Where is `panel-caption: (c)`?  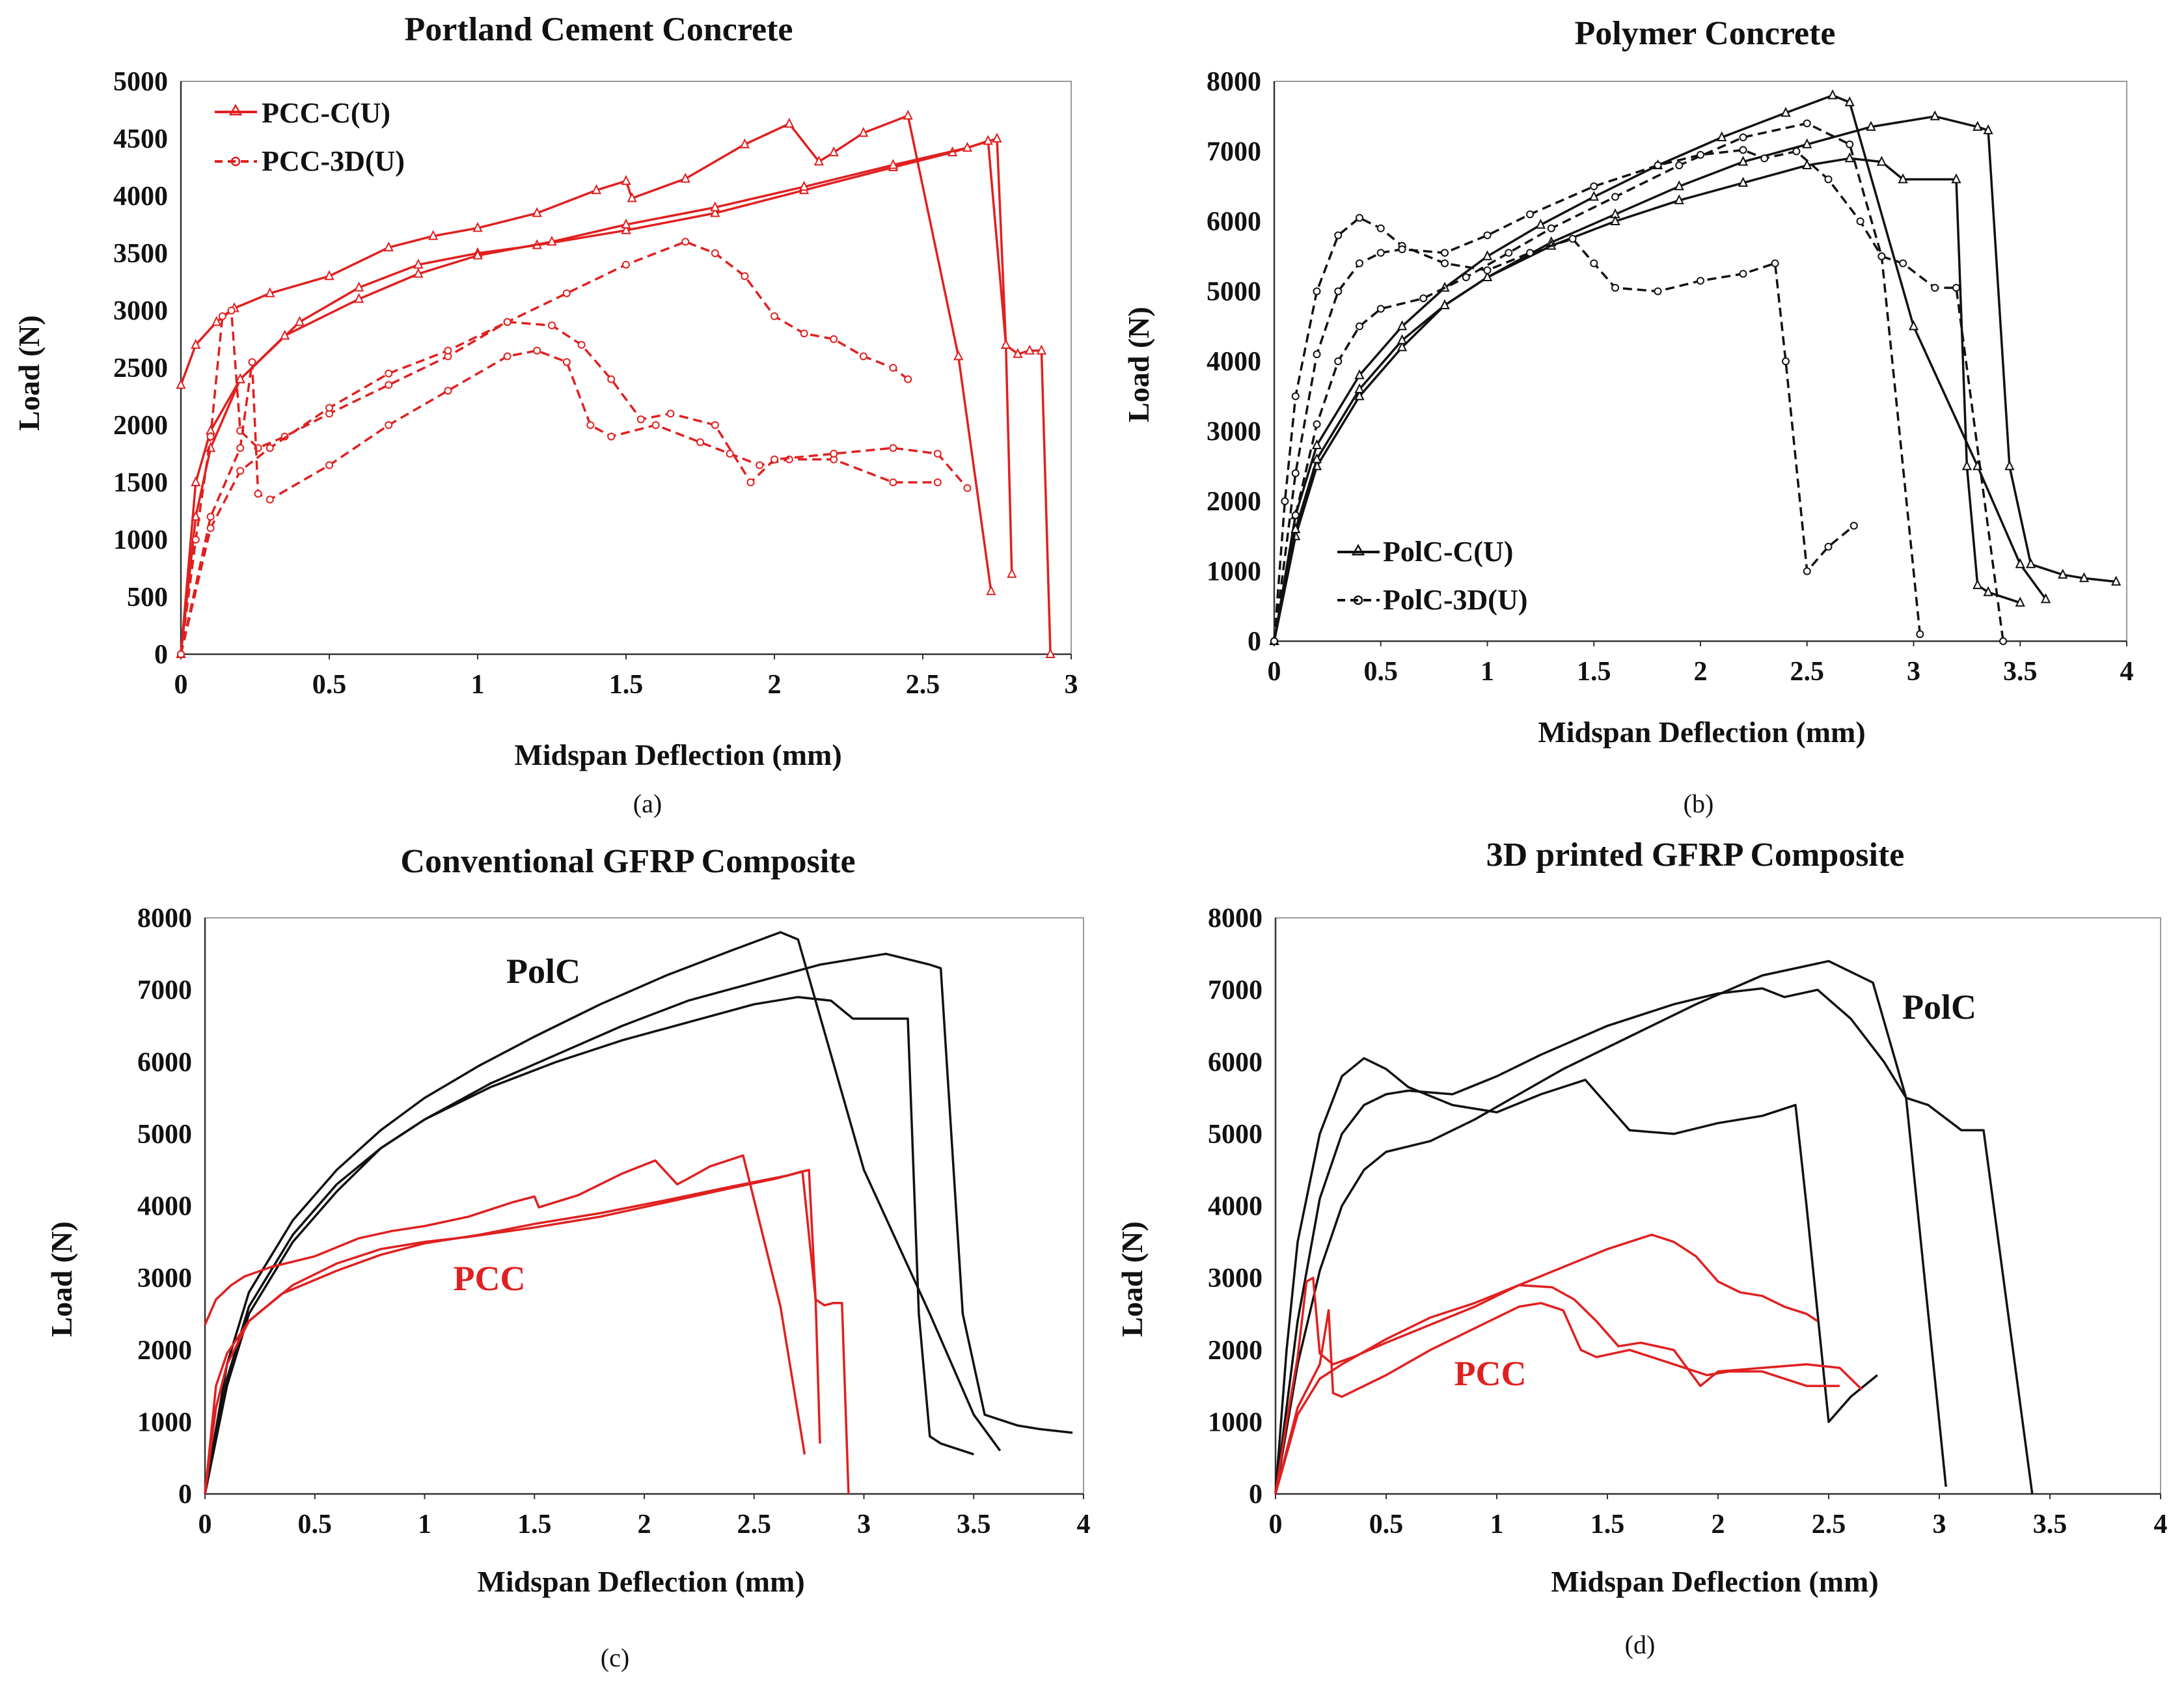
panel-caption: (c) is located at coordinates (615, 1657).